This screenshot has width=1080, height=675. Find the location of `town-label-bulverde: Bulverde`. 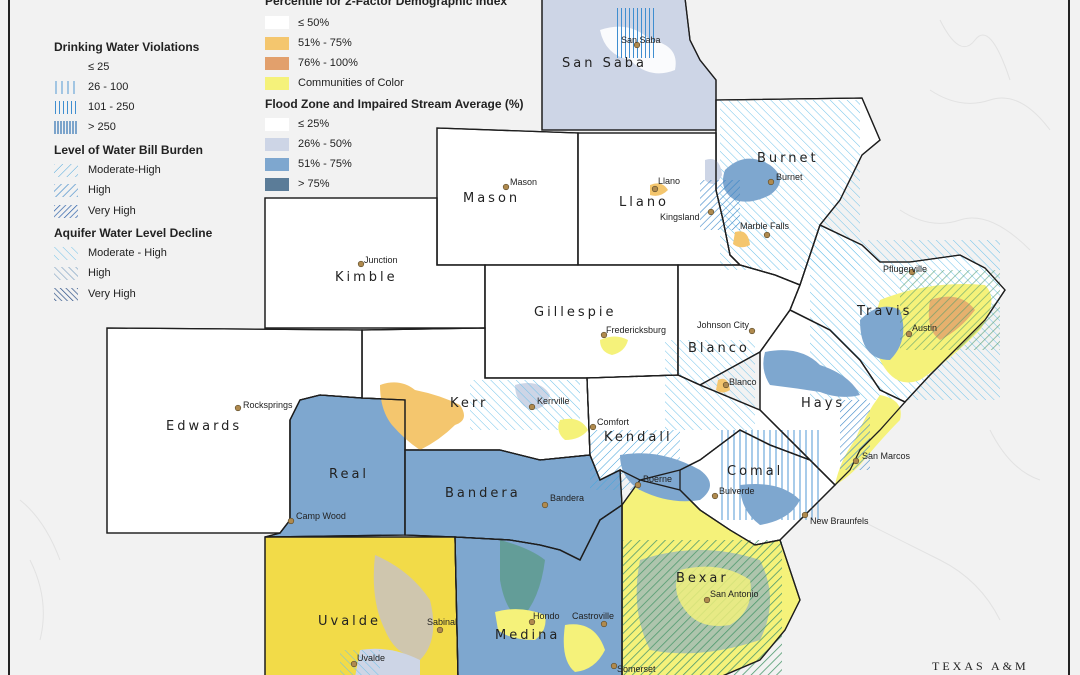

town-label-bulverde: Bulverde is located at coordinates (737, 491).